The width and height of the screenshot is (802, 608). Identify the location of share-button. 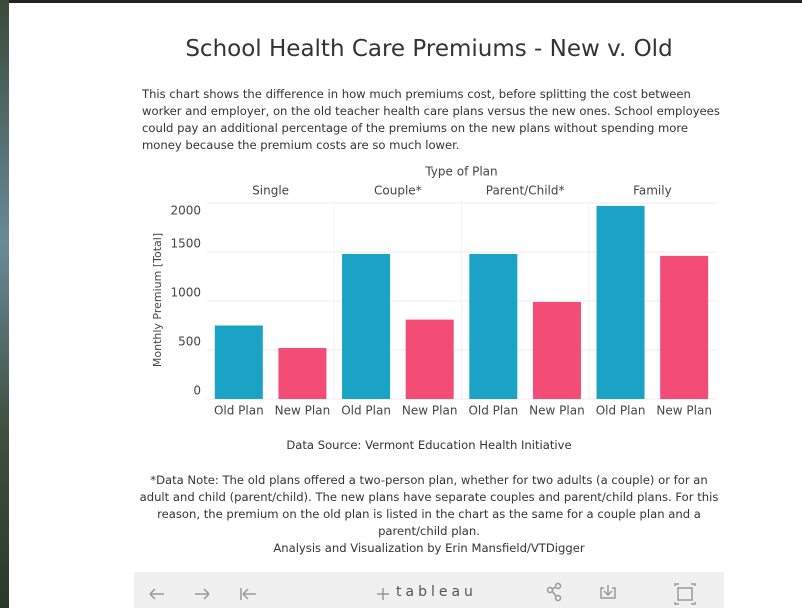
(554, 592).